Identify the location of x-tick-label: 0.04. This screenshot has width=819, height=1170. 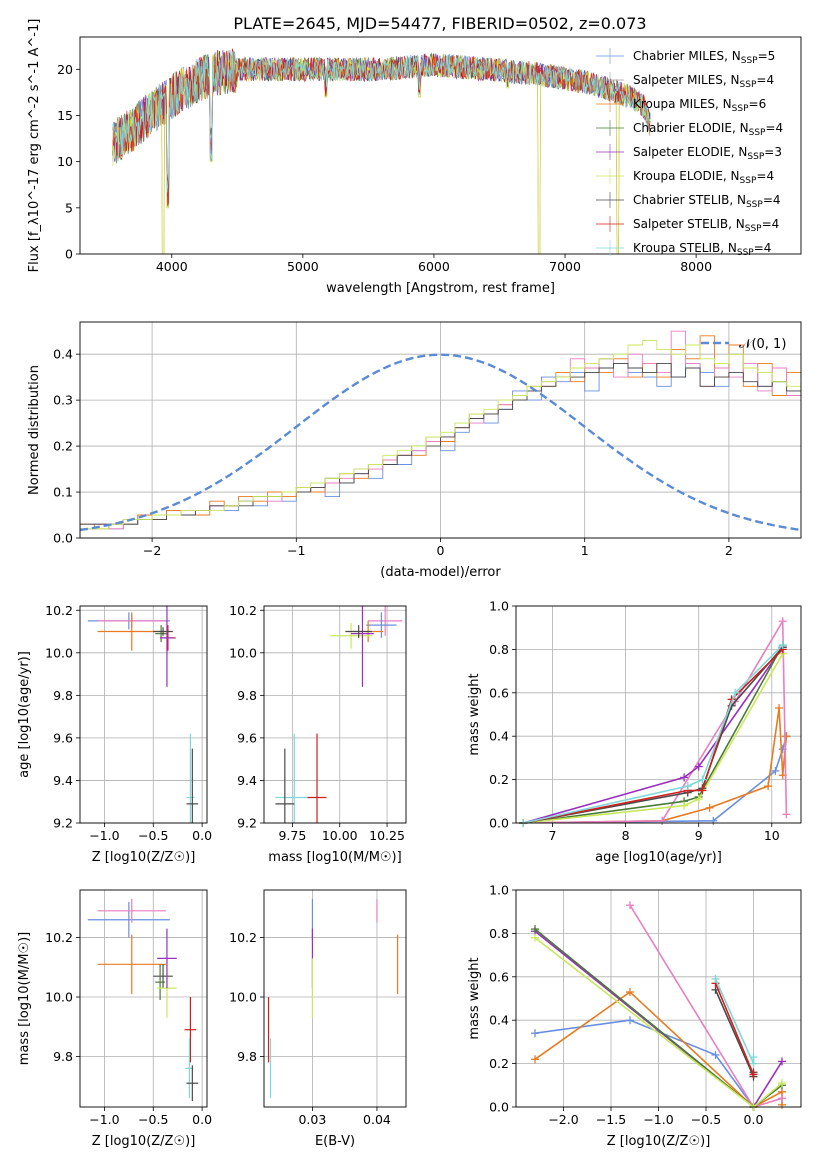
(377, 1119).